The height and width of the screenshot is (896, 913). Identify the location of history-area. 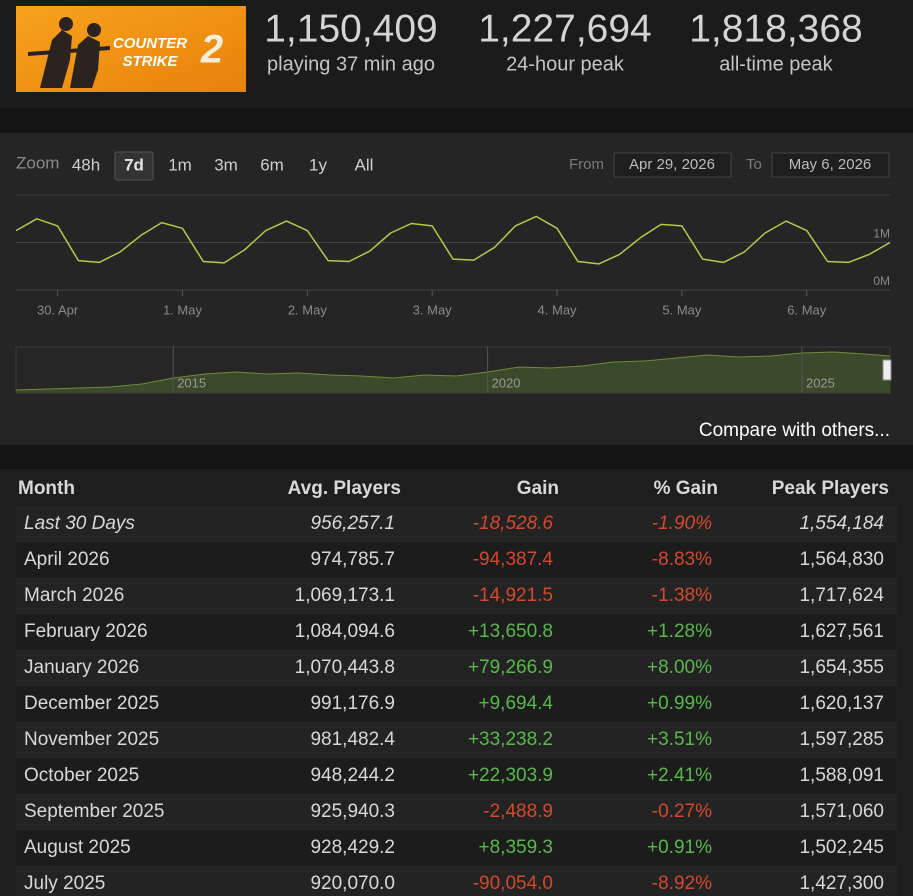
(453, 372).